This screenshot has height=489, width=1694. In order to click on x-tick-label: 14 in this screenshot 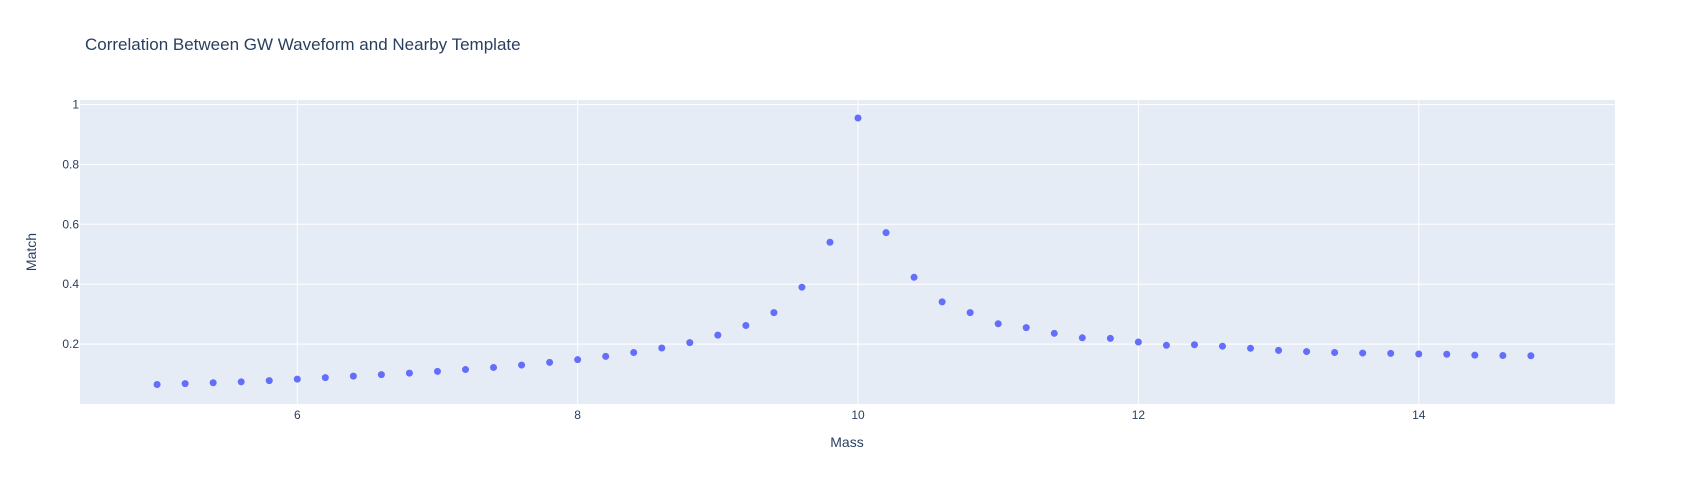, I will do `click(1419, 415)`.